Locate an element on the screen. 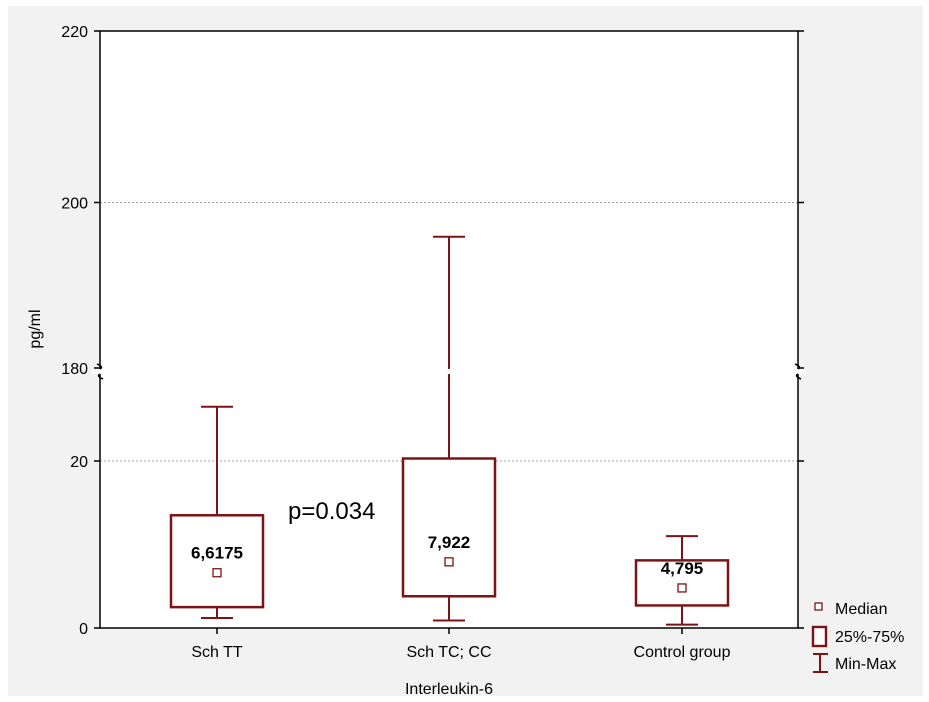  axis-break-marks is located at coordinates (449, 371).